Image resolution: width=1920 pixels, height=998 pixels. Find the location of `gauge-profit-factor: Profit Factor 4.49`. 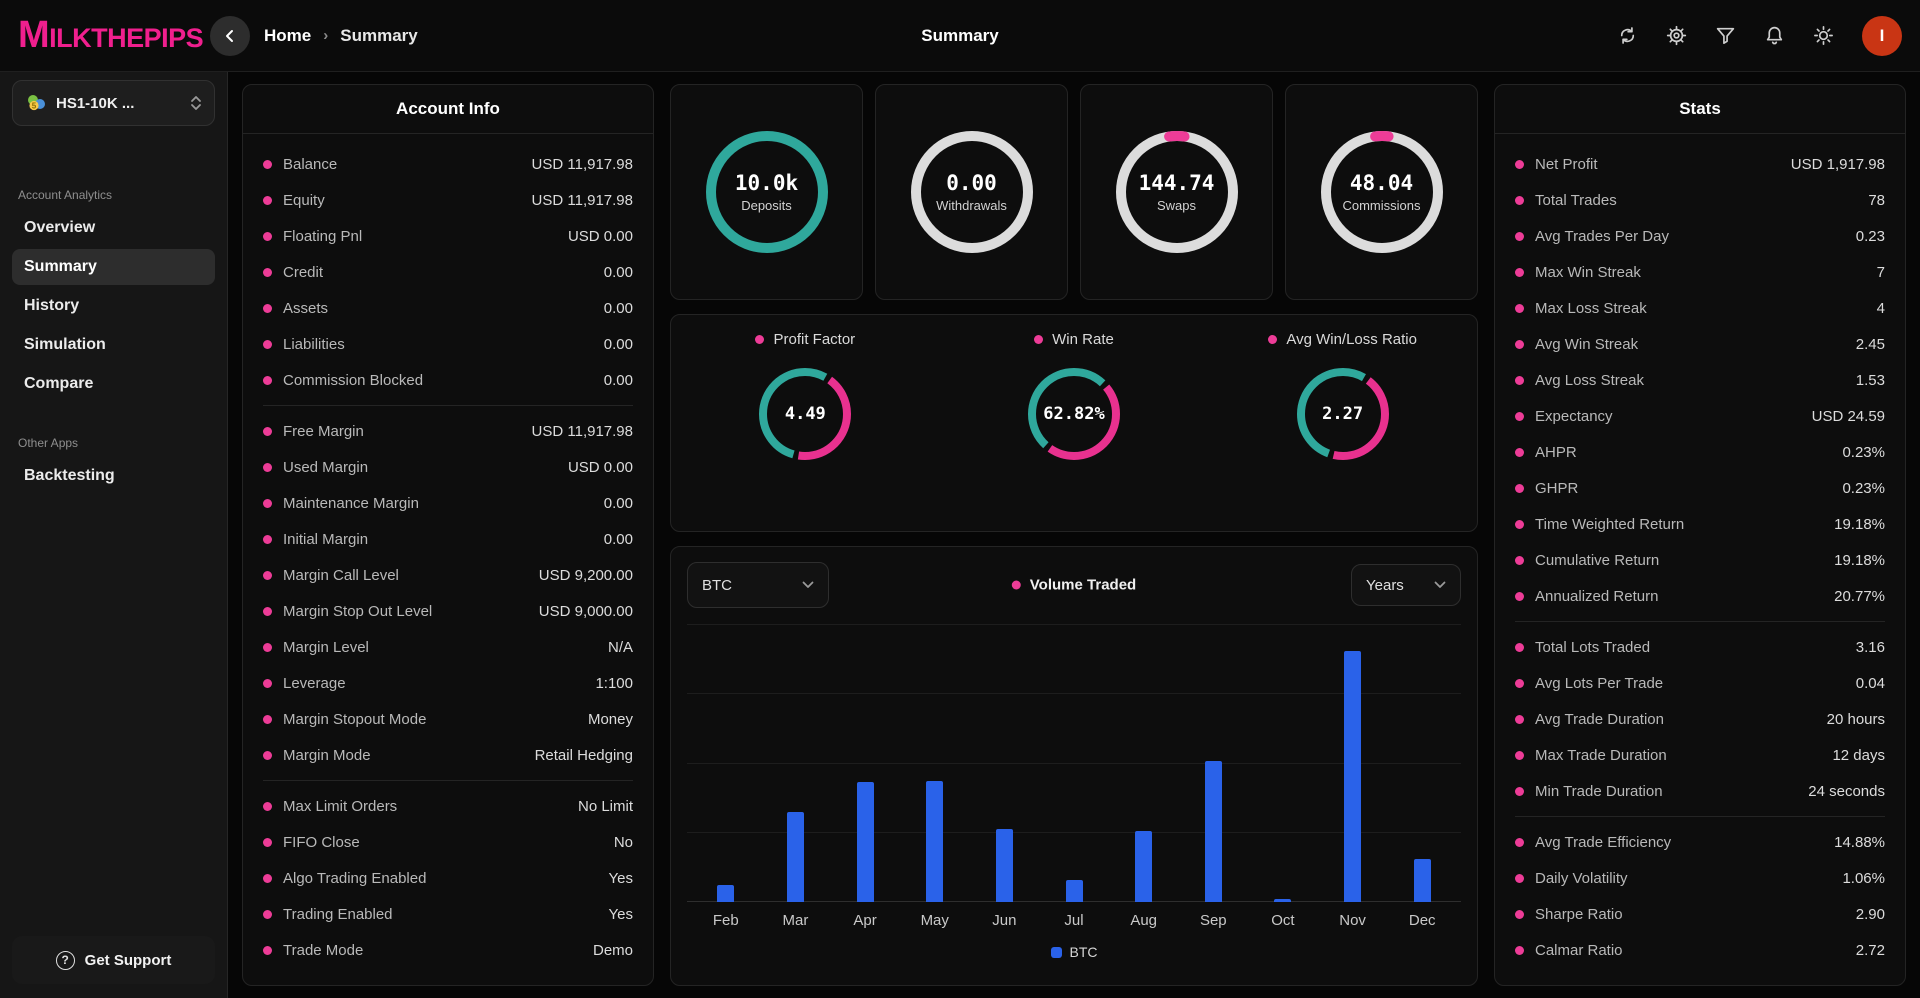

gauge-profit-factor: Profit Factor 4.49 is located at coordinates (805, 426).